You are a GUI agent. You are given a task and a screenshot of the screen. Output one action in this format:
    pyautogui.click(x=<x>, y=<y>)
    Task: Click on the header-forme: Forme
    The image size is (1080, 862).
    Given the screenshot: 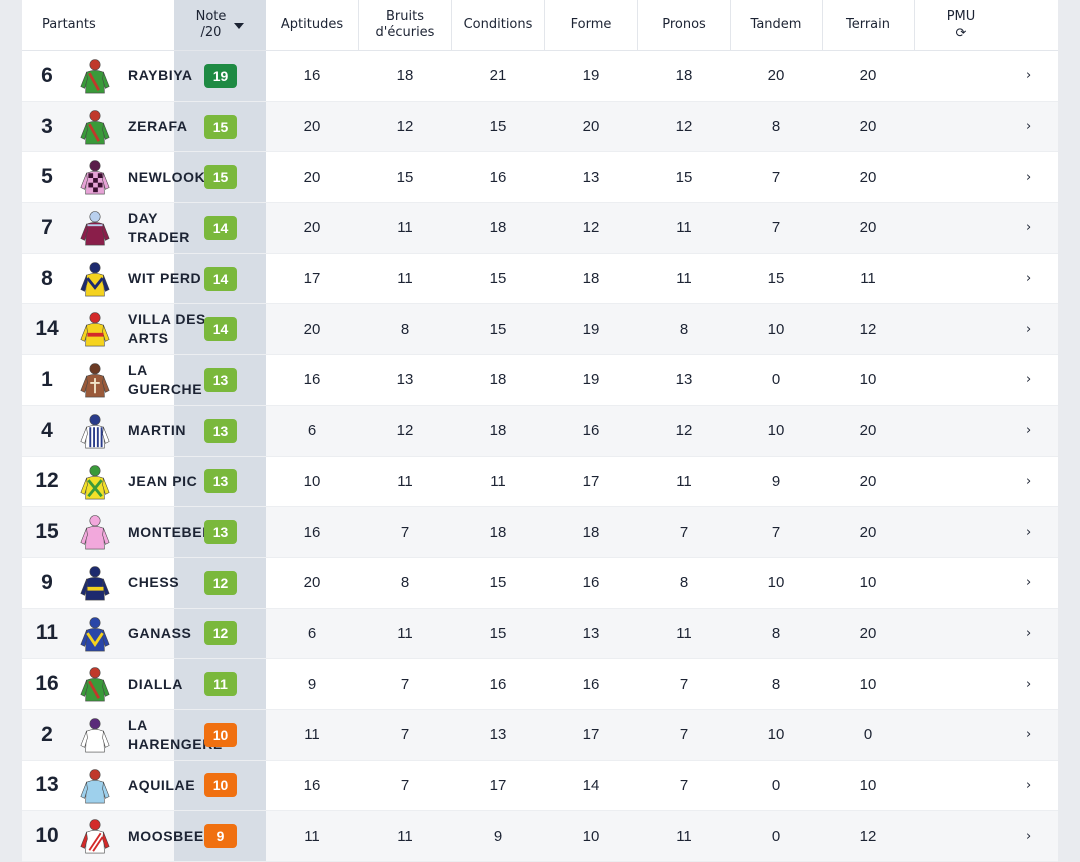 What is the action you would take?
    pyautogui.click(x=591, y=24)
    